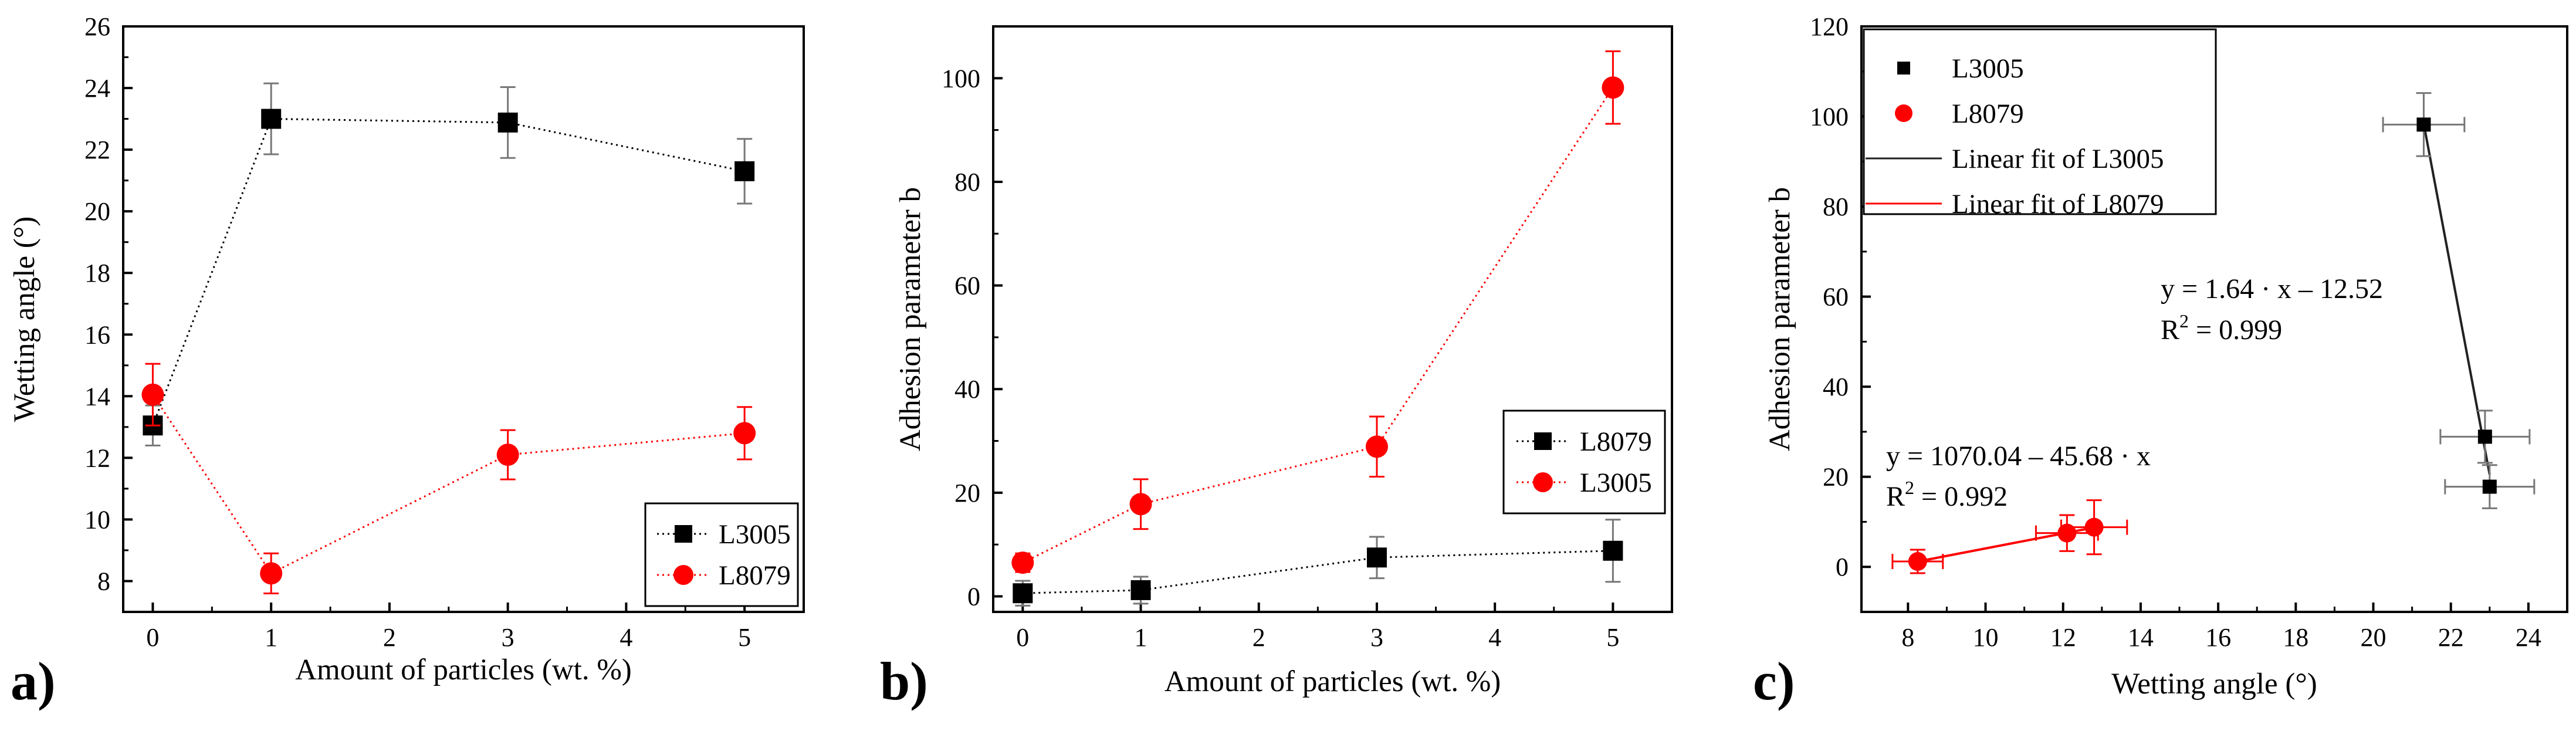 Image resolution: width=2576 pixels, height=731 pixels. I want to click on panel-3-fit-equation-1: y = 1.64 · x – 12.52, so click(2272, 288).